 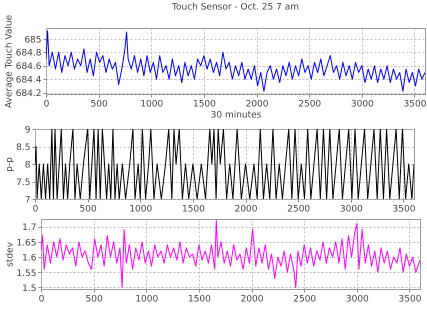 I want to click on y-tick-label: 1.6, so click(x=29, y=259).